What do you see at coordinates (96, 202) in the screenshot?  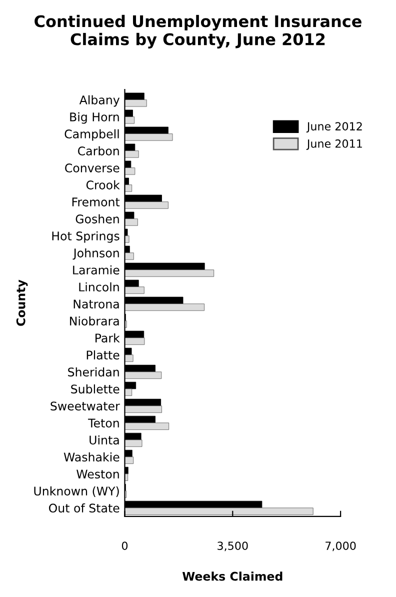 I see `y-tick-label: Fremont` at bounding box center [96, 202].